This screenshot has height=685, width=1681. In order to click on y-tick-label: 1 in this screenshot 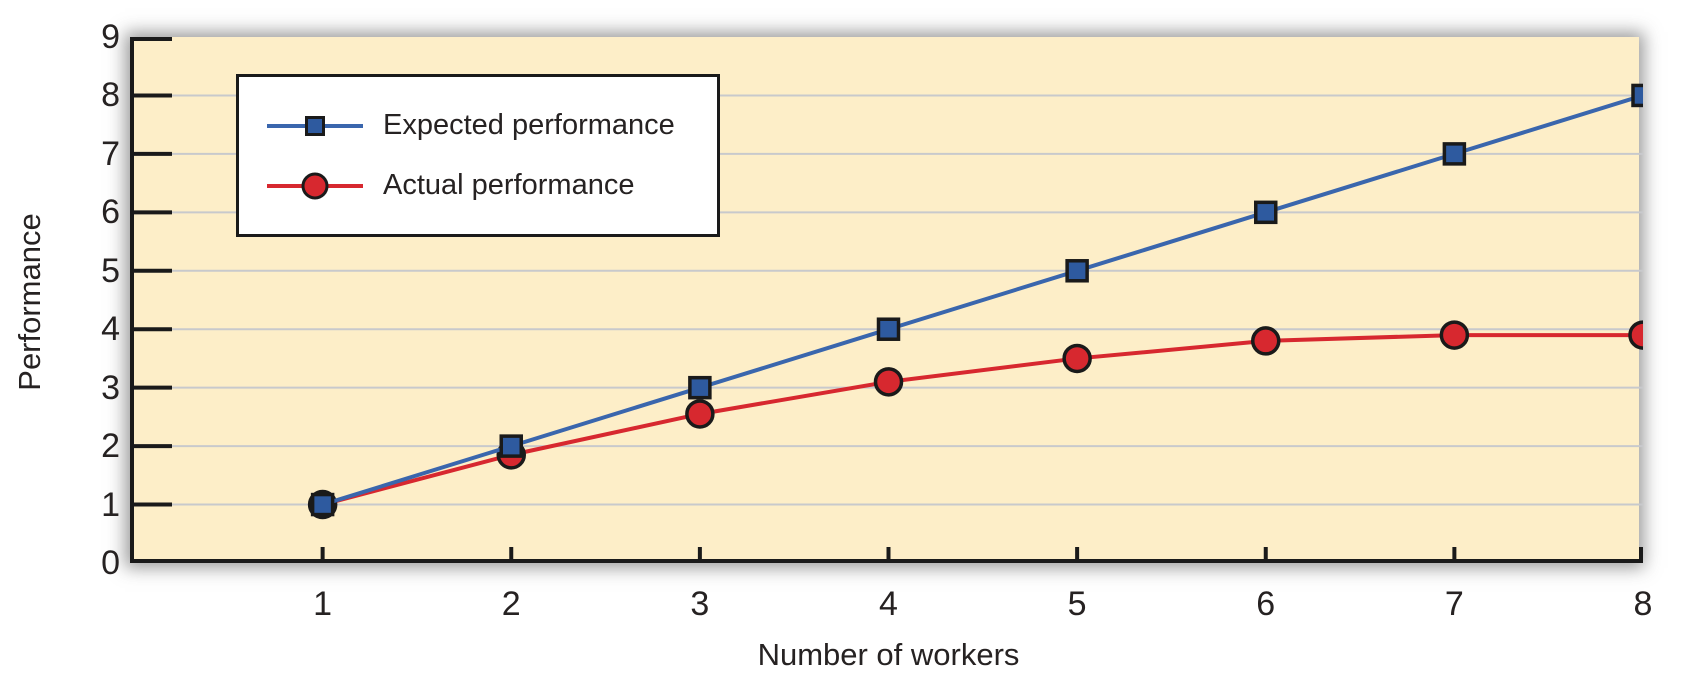, I will do `click(110, 504)`.